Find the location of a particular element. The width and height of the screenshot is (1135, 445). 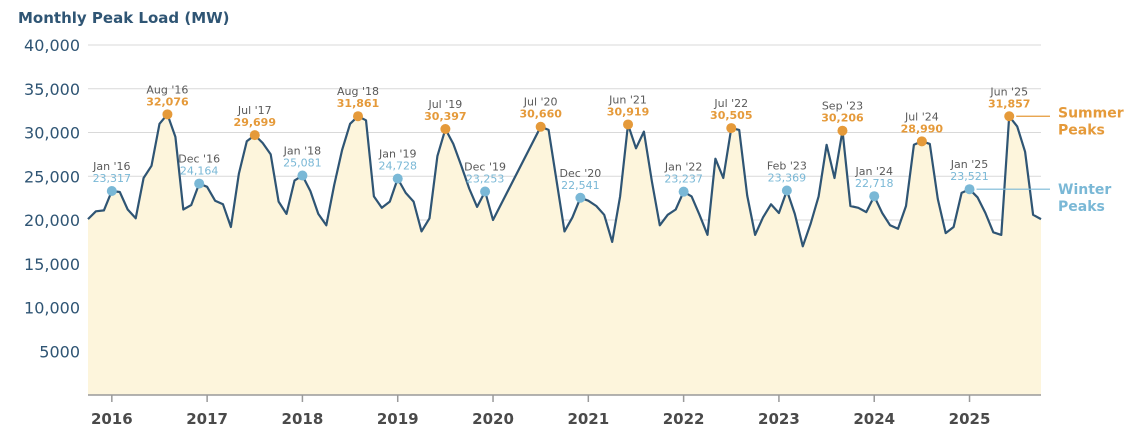

legend-winter-line1: Winter is located at coordinates (1084, 190).